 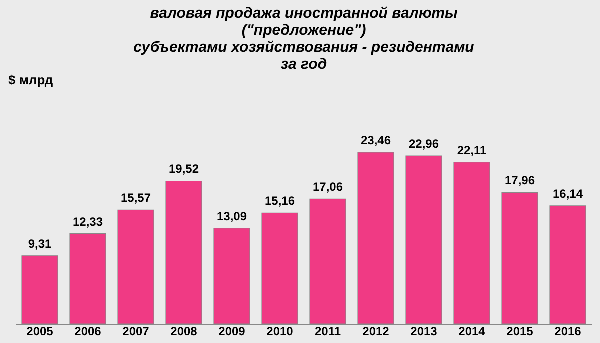 I want to click on x-tick-label: 2008, so click(x=184, y=331).